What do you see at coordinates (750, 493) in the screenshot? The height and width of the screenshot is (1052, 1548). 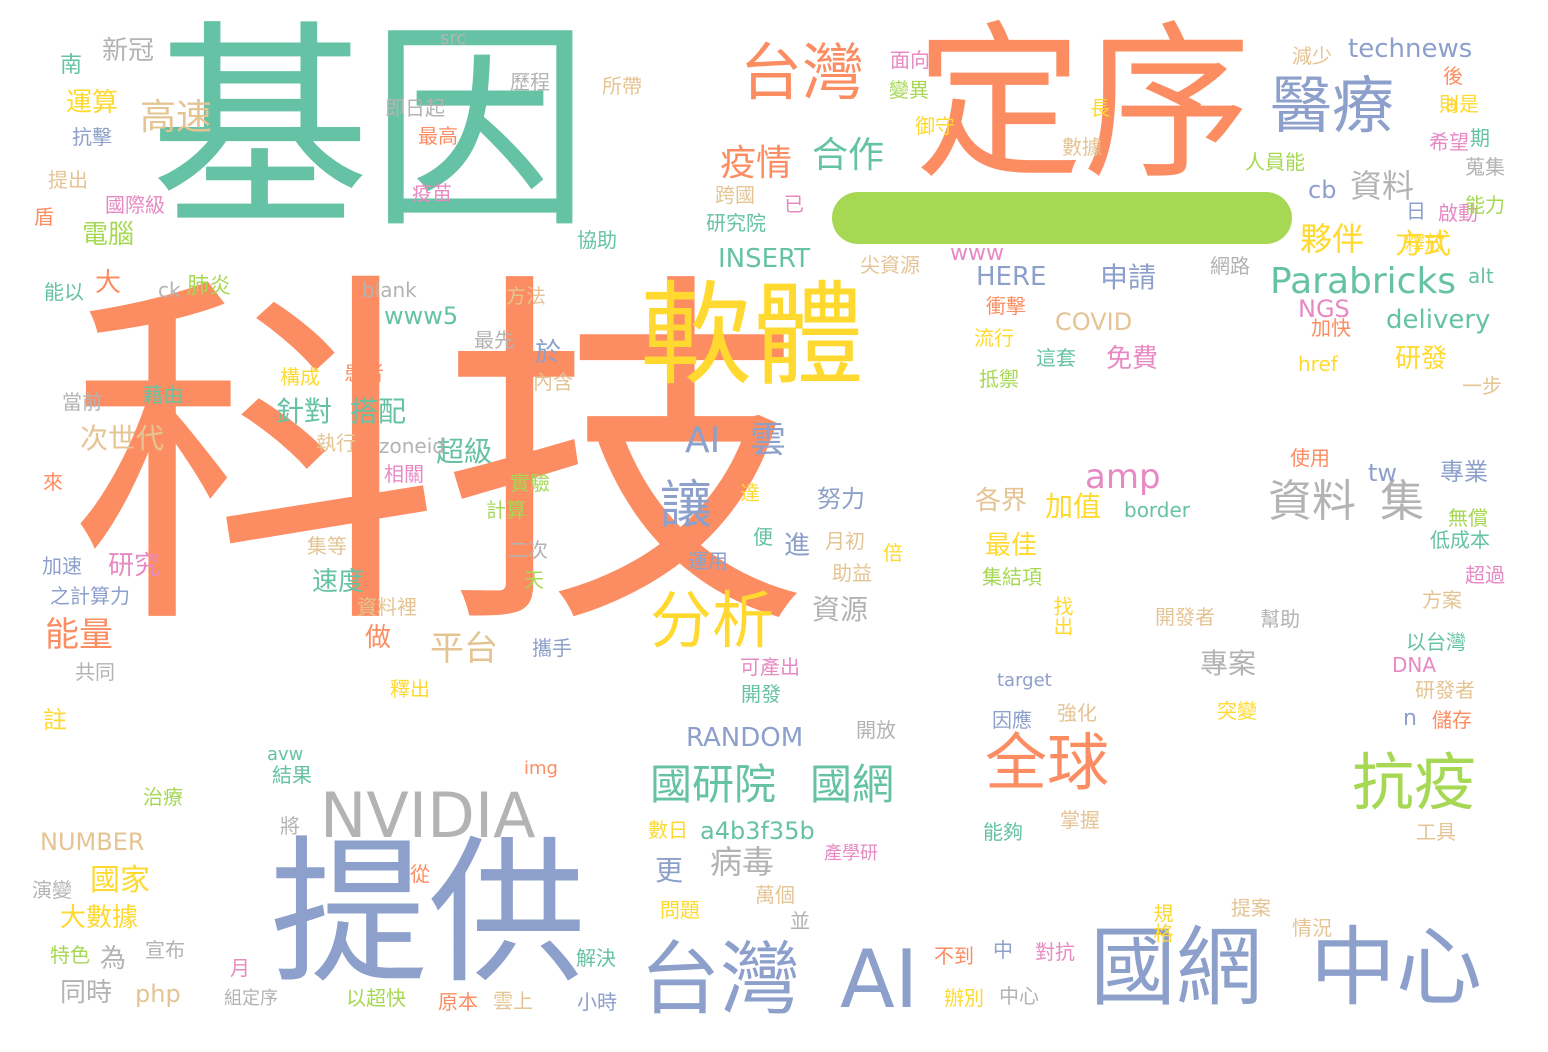 I see `cloud-word: 達` at bounding box center [750, 493].